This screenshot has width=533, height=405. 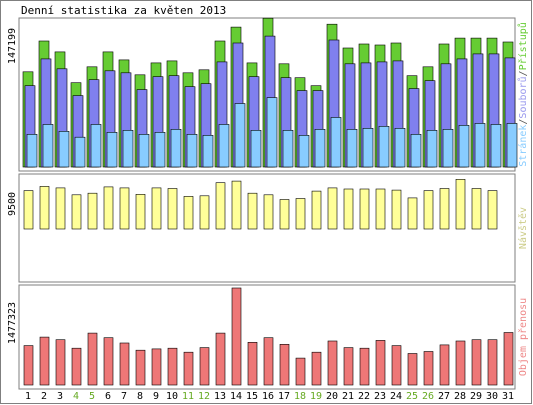 I want to click on bar-objem-přenosu-day-26, so click(x=428, y=368).